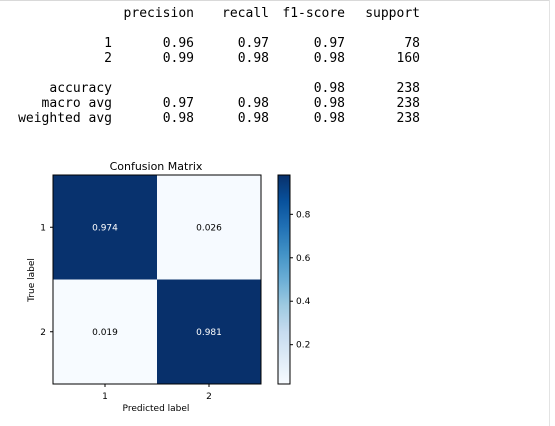 The image size is (555, 426). I want to click on y-axis-label: True label, so click(32, 280).